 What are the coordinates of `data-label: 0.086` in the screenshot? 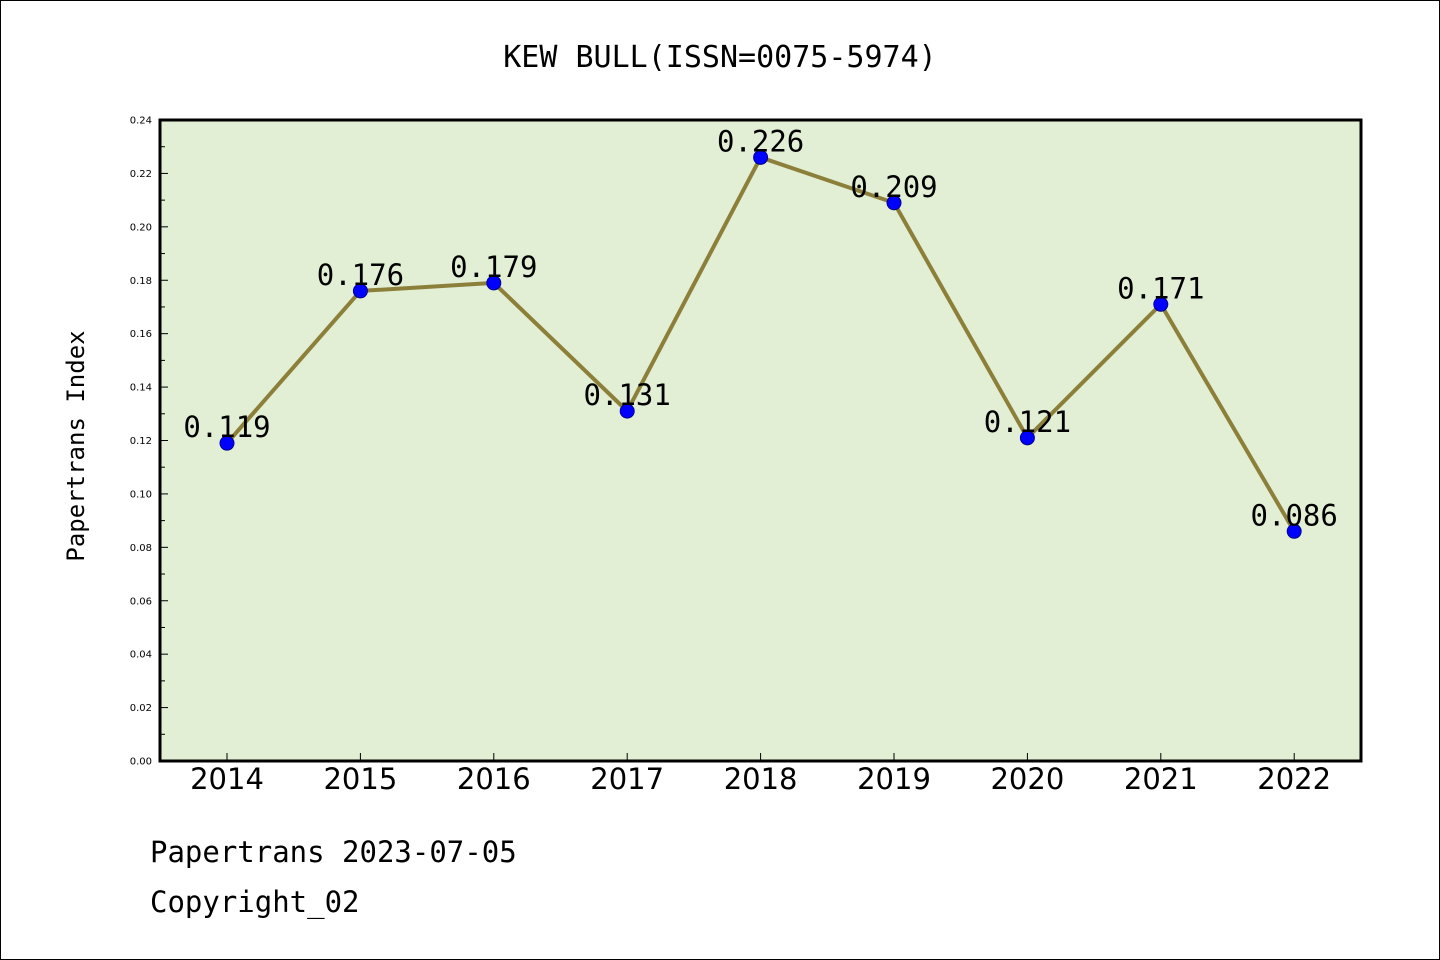 It's located at (1294, 515).